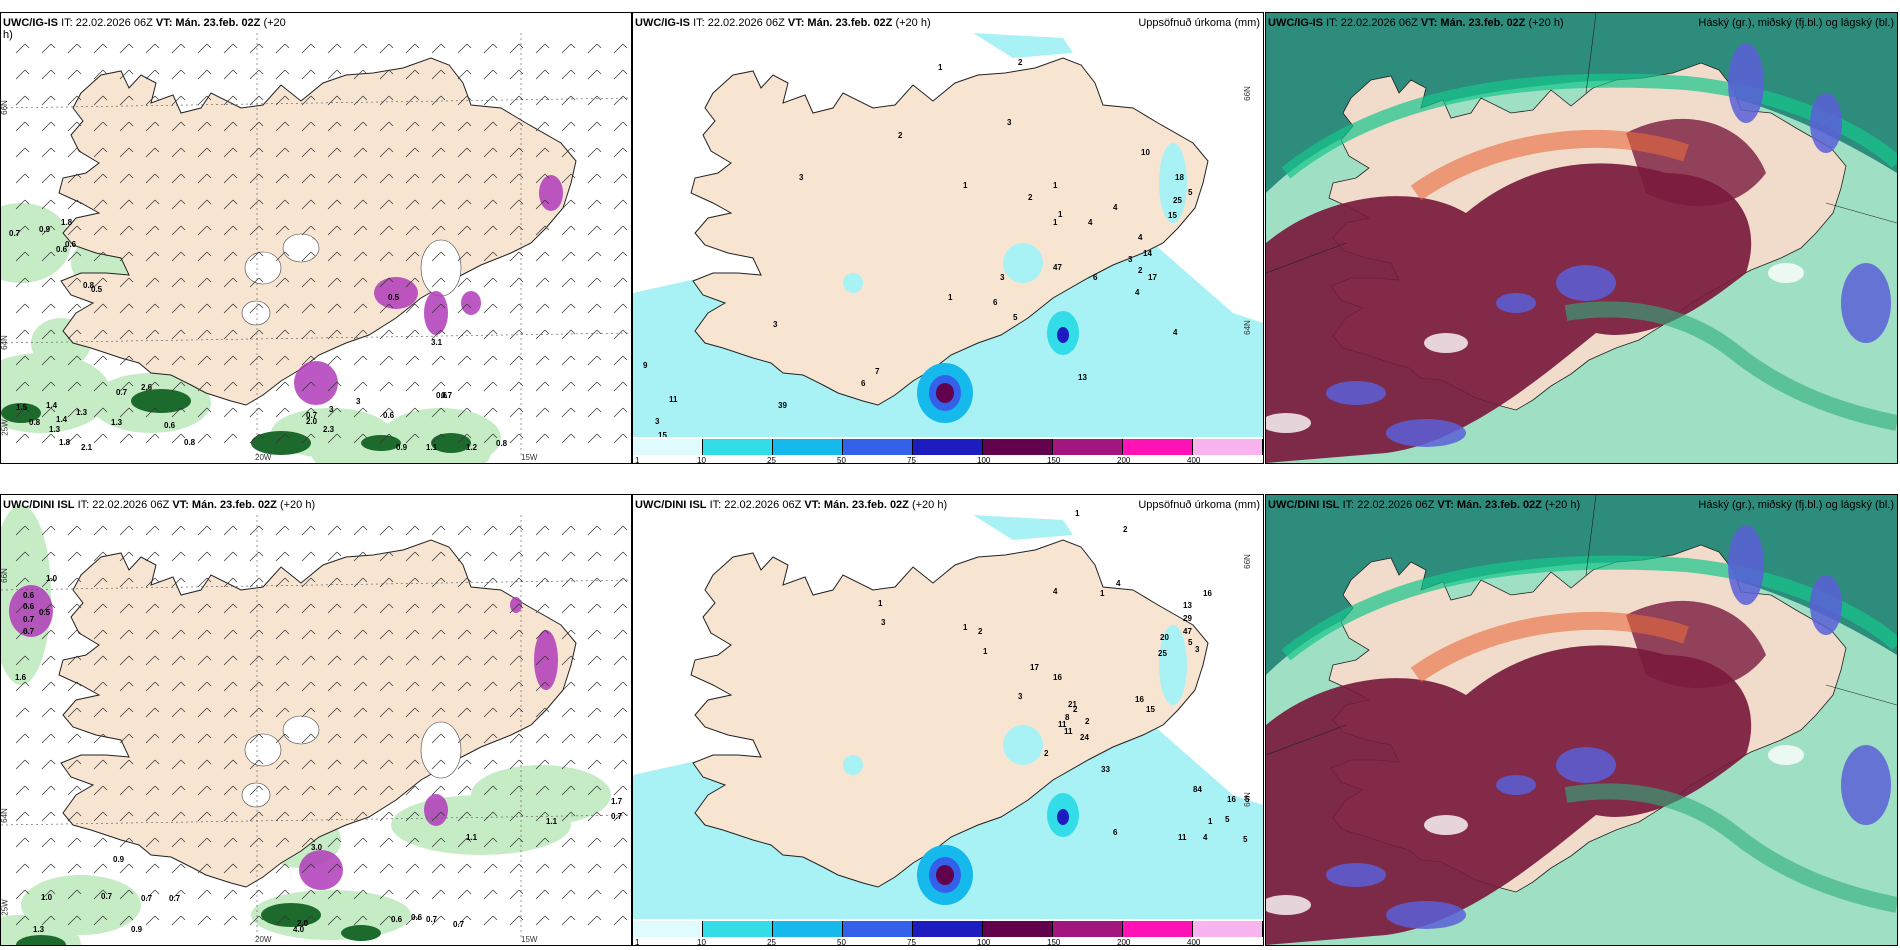  Describe the element at coordinates (1145, 152) in the screenshot. I see `value-label: 10` at that location.